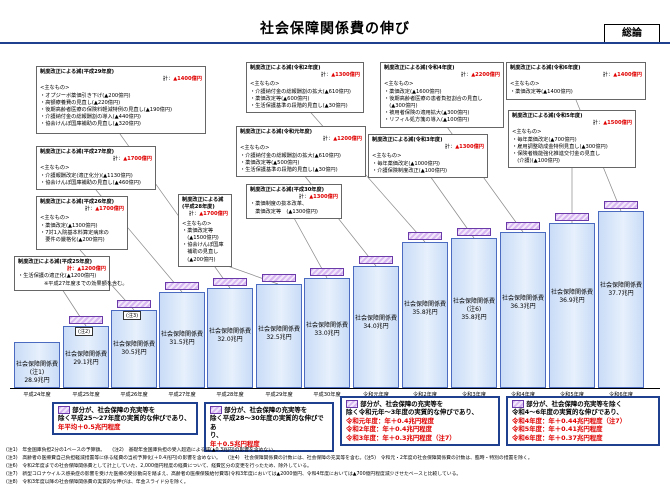 This screenshot has height=501, width=670. Describe the element at coordinates (276, 132) in the screenshot. I see `reform-box-header: 制度改正による減(令和元年度)` at that location.